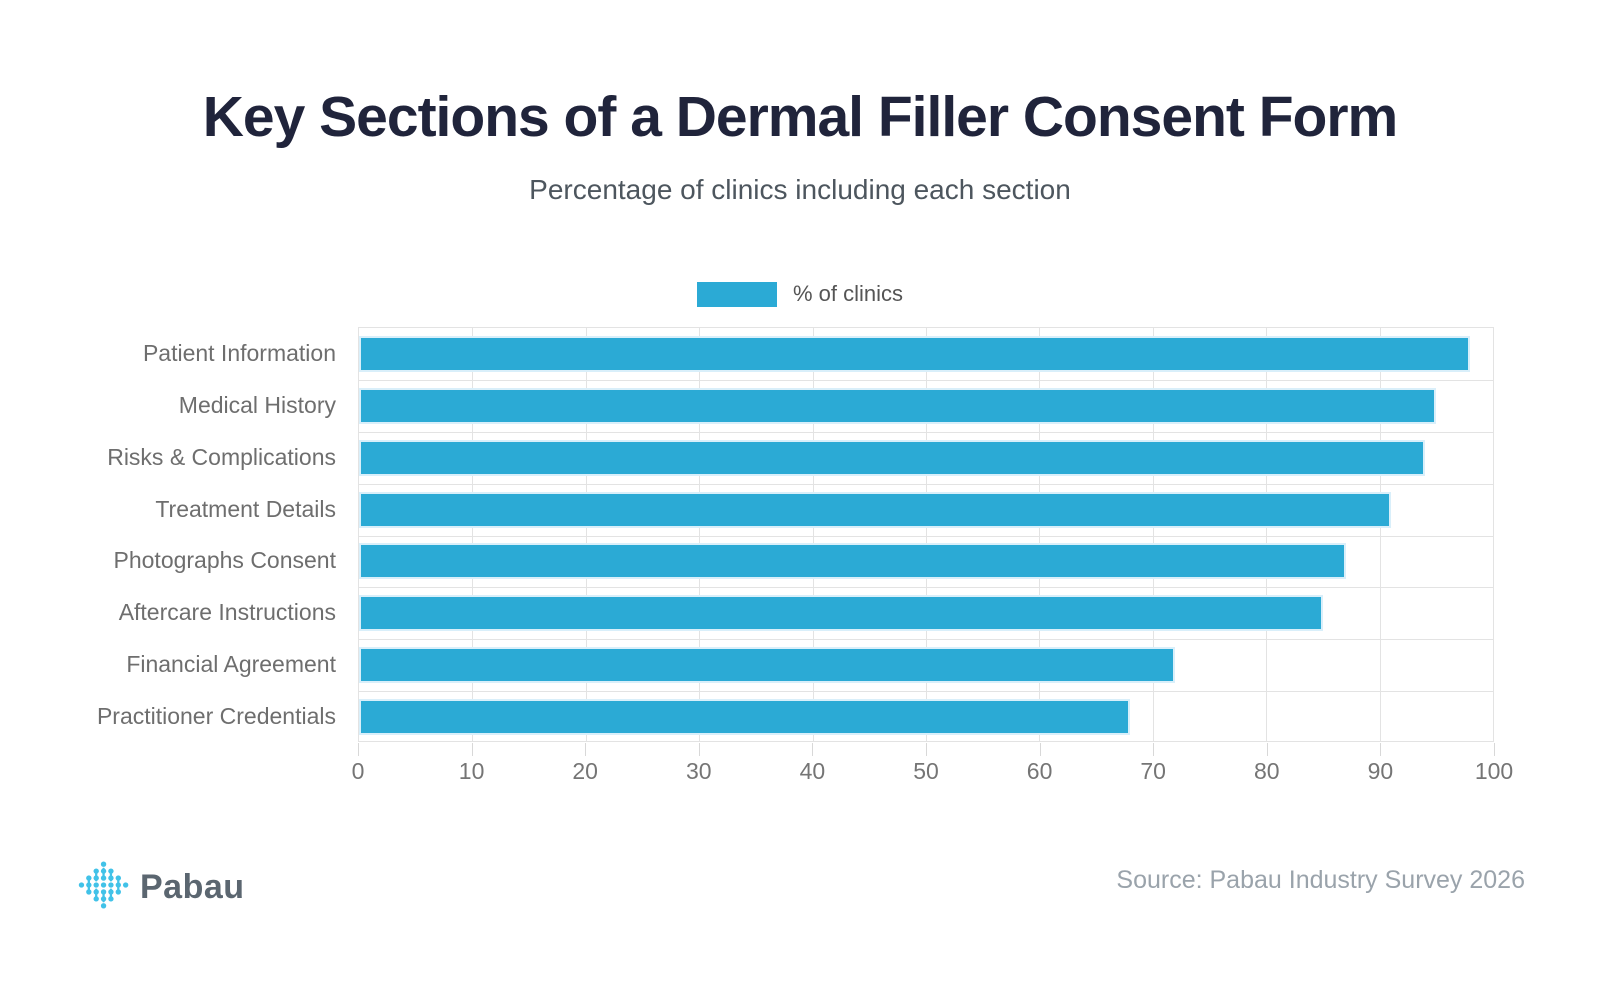 Image resolution: width=1600 pixels, height=1000 pixels. What do you see at coordinates (245, 508) in the screenshot?
I see `category-label: Treatment Details` at bounding box center [245, 508].